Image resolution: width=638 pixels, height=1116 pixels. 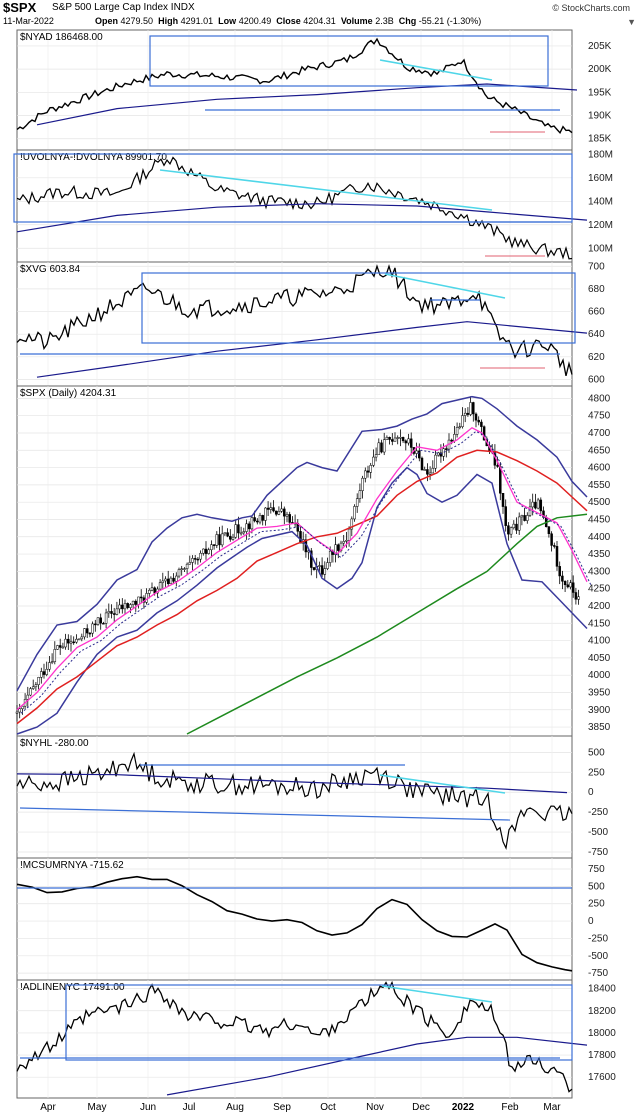 I want to click on y-tick-label: 4800, so click(x=599, y=398).